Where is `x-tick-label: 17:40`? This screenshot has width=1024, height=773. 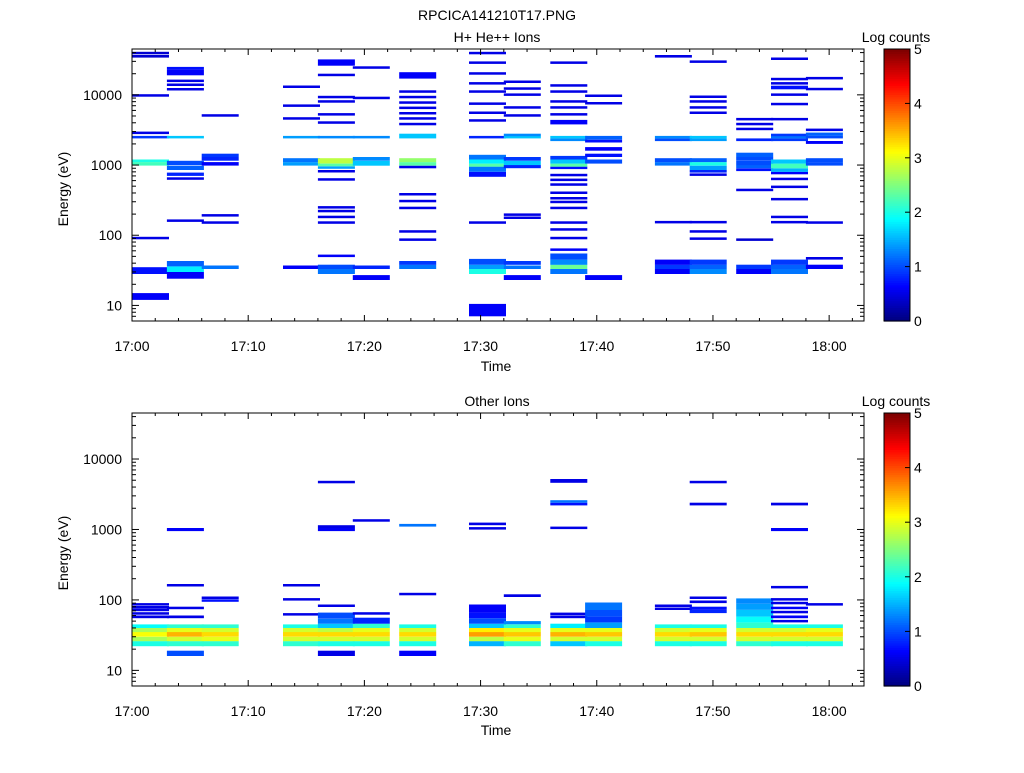 x-tick-label: 17:40 is located at coordinates (596, 711).